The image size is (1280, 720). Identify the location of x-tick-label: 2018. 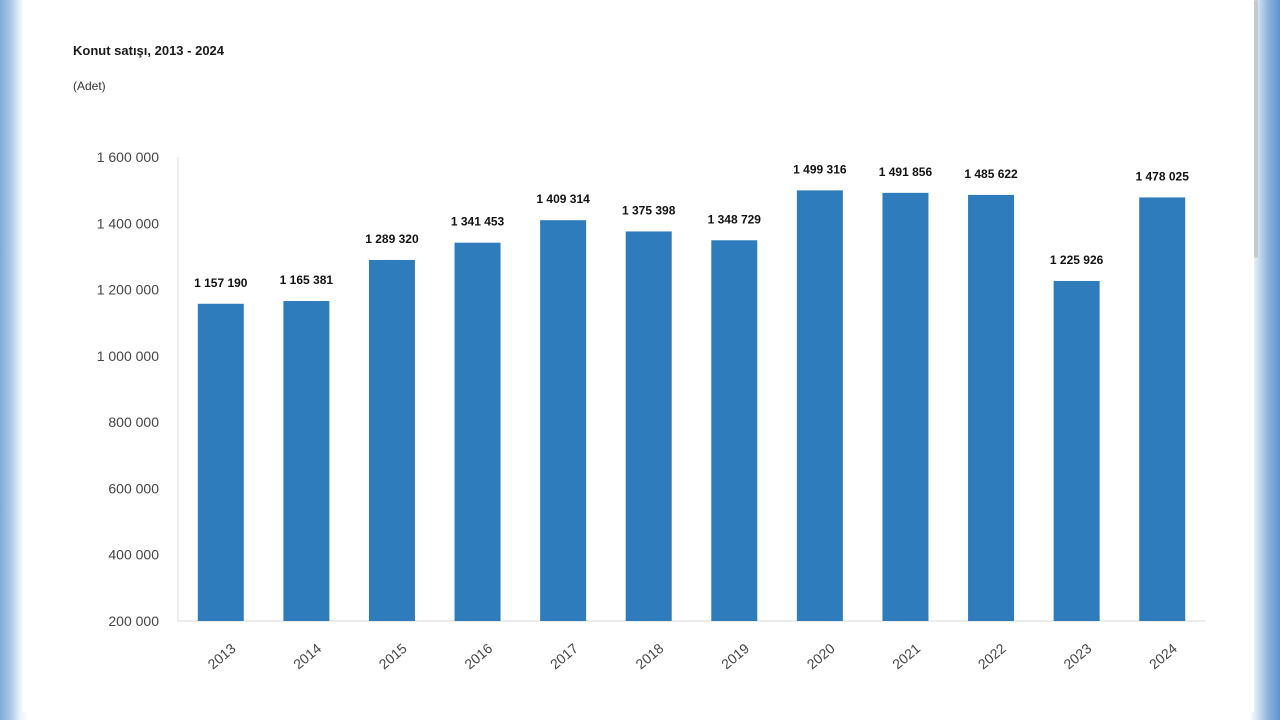
(649, 656).